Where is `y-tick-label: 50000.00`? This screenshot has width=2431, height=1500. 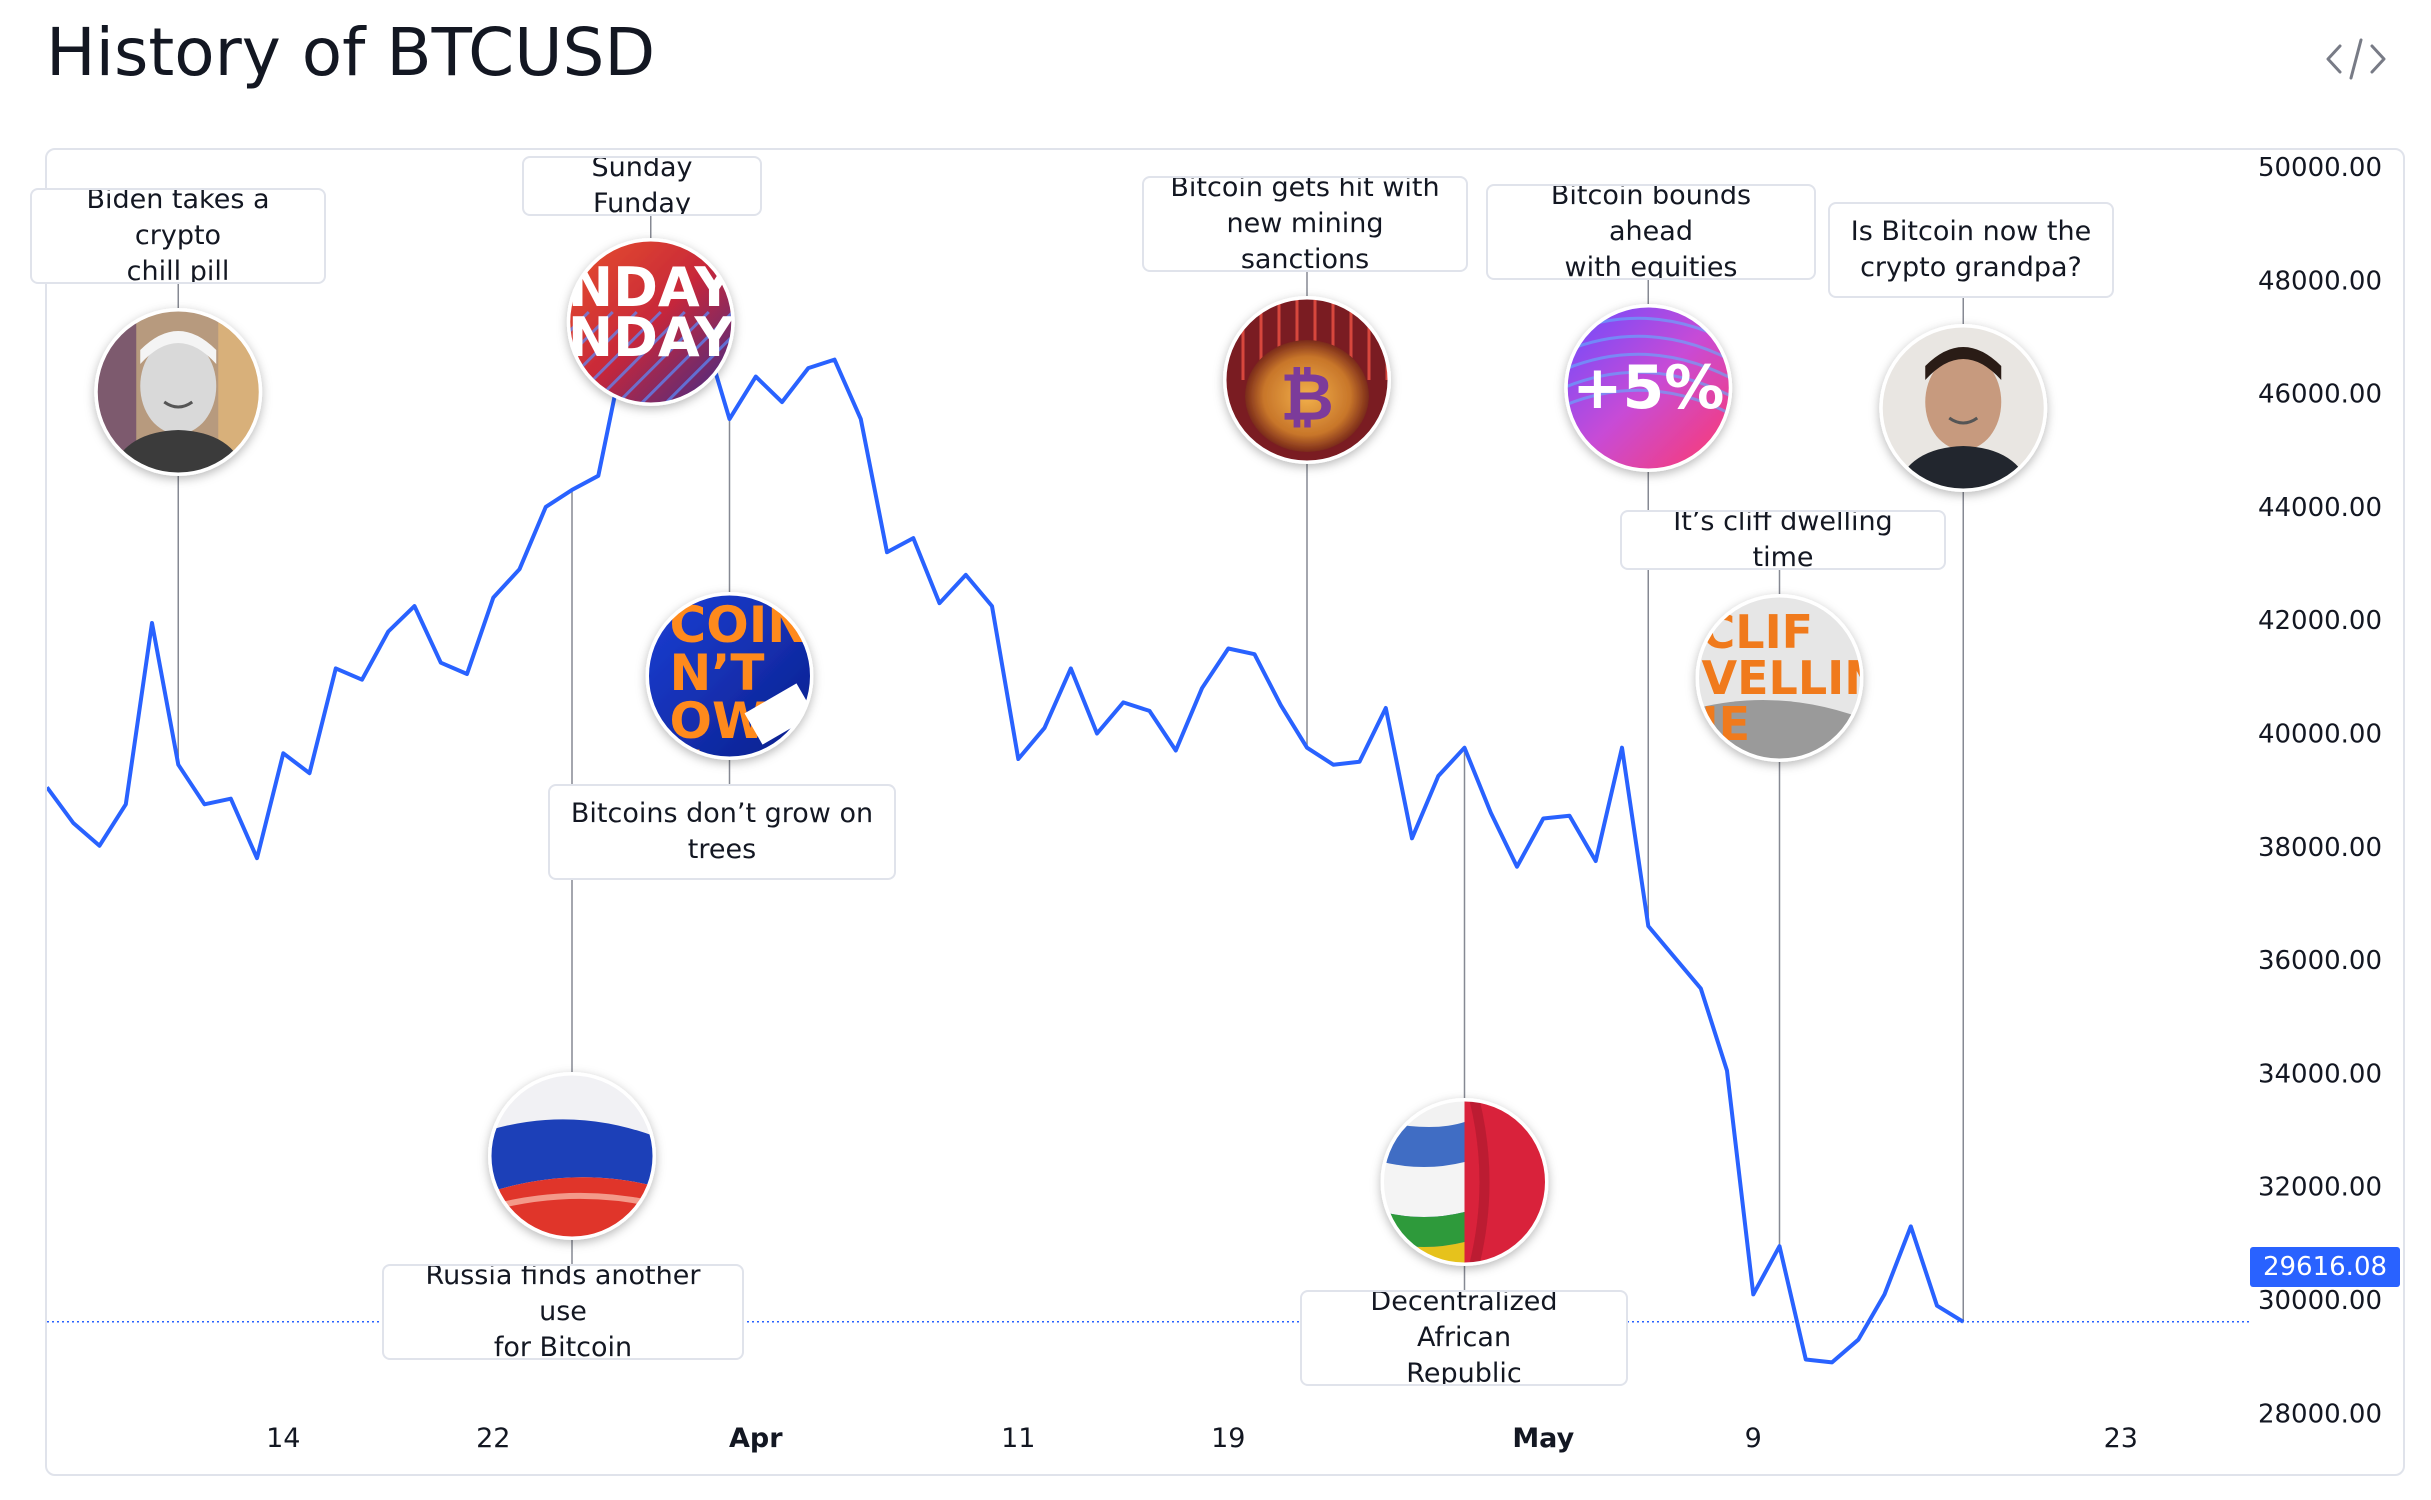 y-tick-label: 50000.00 is located at coordinates (2320, 168).